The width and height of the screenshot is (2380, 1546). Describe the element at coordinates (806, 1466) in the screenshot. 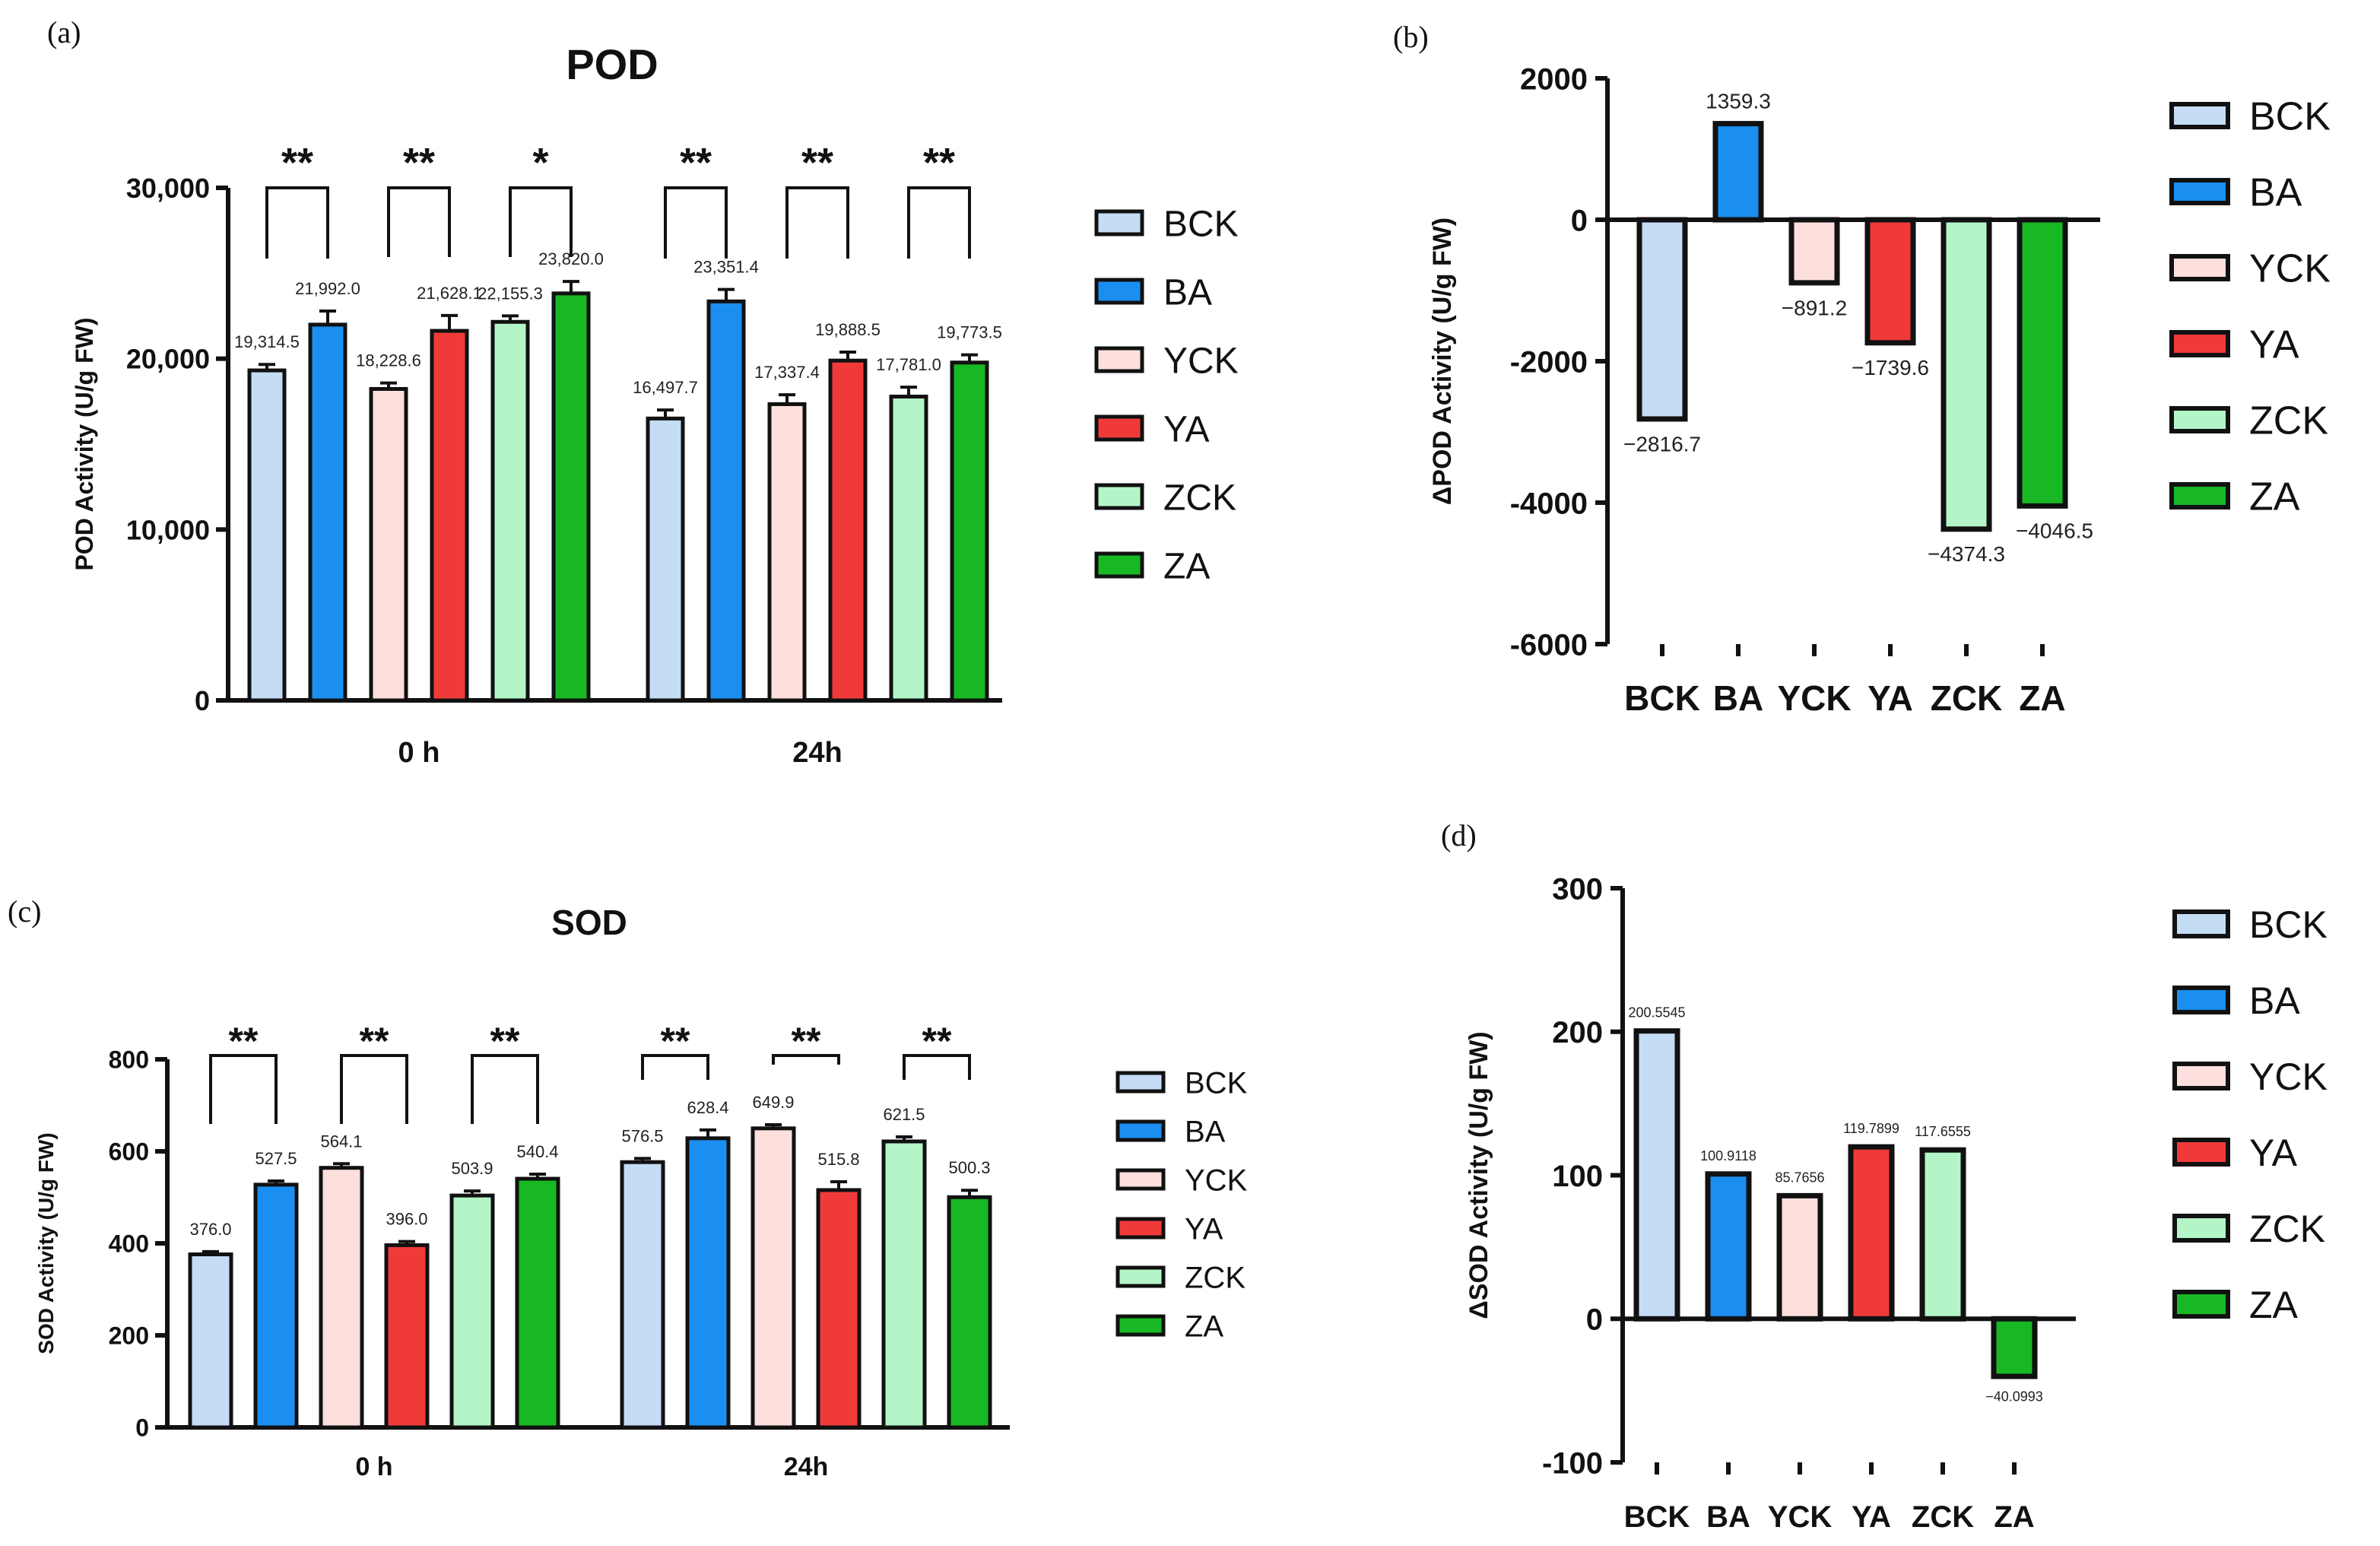

I see `x-group-label: 24h` at that location.